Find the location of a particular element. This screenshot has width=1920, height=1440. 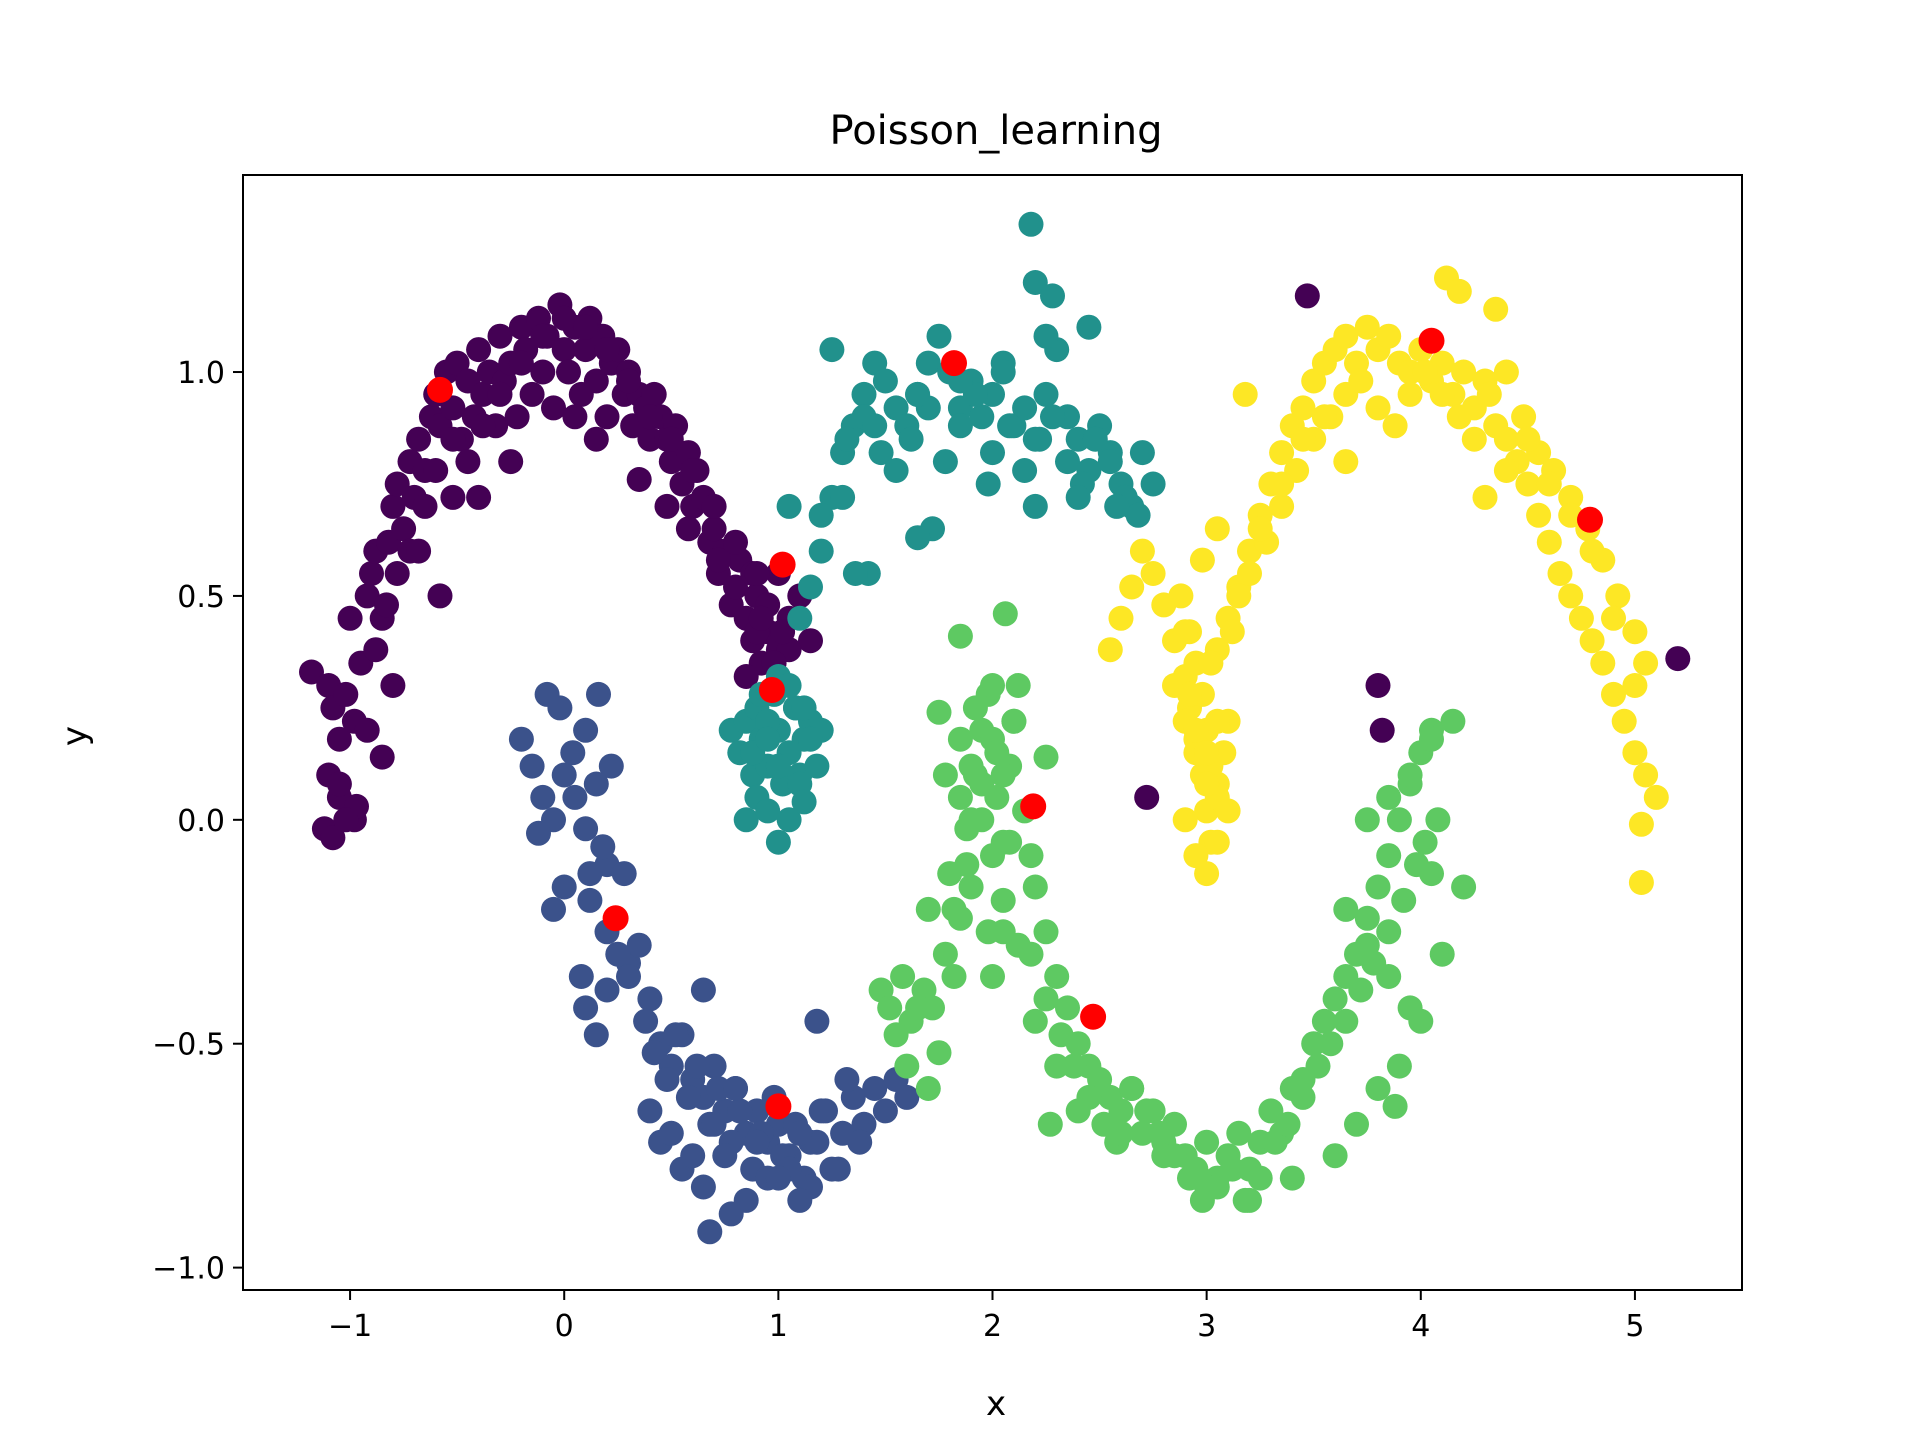

x-tick-label: 2 is located at coordinates (992, 1326).